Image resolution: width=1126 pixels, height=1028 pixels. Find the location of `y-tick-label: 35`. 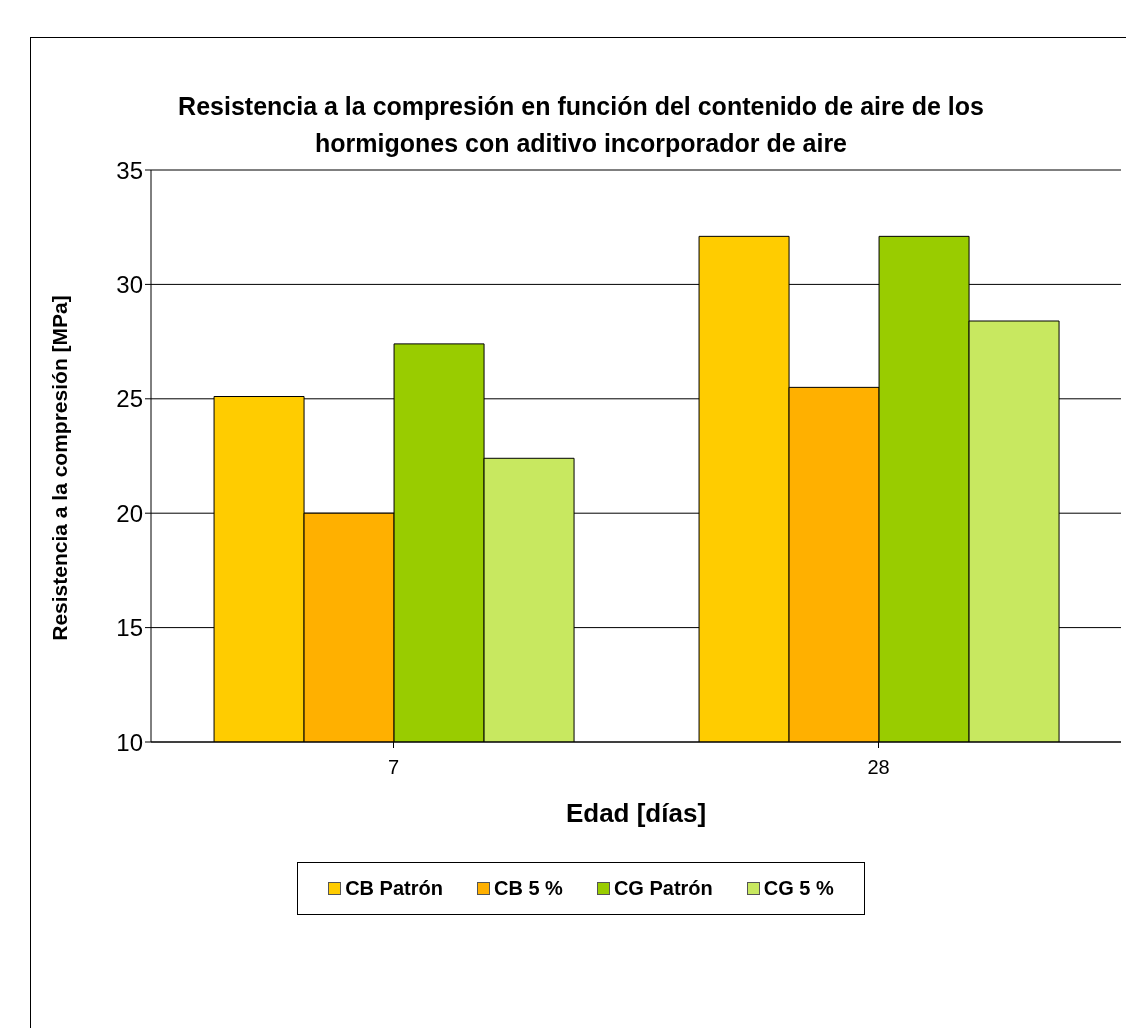

y-tick-label: 35 is located at coordinates (129, 170).